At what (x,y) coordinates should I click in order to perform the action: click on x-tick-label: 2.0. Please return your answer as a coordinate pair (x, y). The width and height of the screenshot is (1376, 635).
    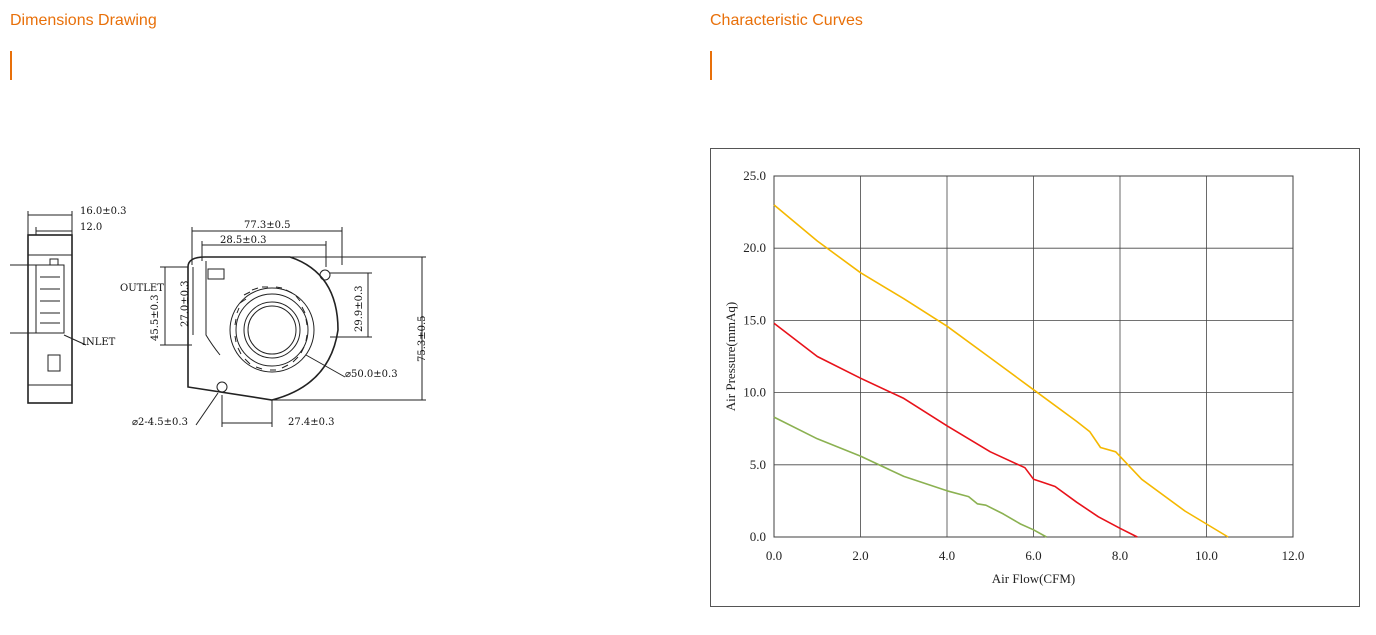
    Looking at the image, I should click on (860, 555).